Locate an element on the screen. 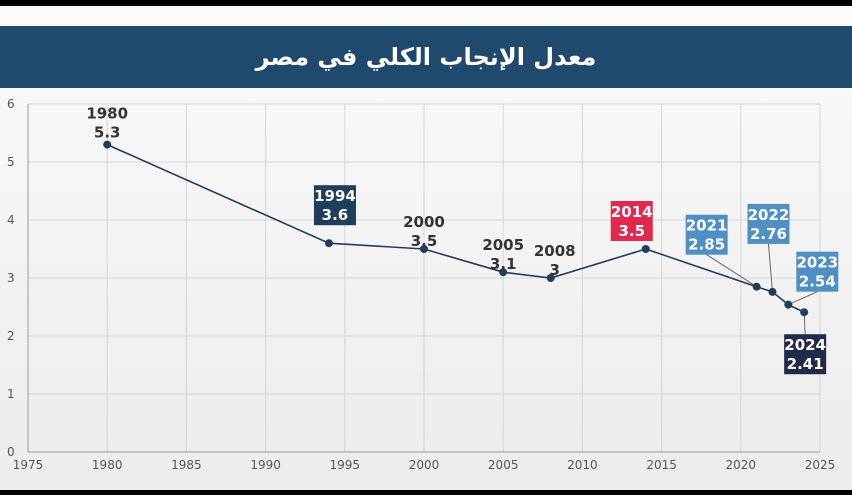 Image resolution: width=852 pixels, height=495 pixels. value-label: 2.54 is located at coordinates (817, 282).